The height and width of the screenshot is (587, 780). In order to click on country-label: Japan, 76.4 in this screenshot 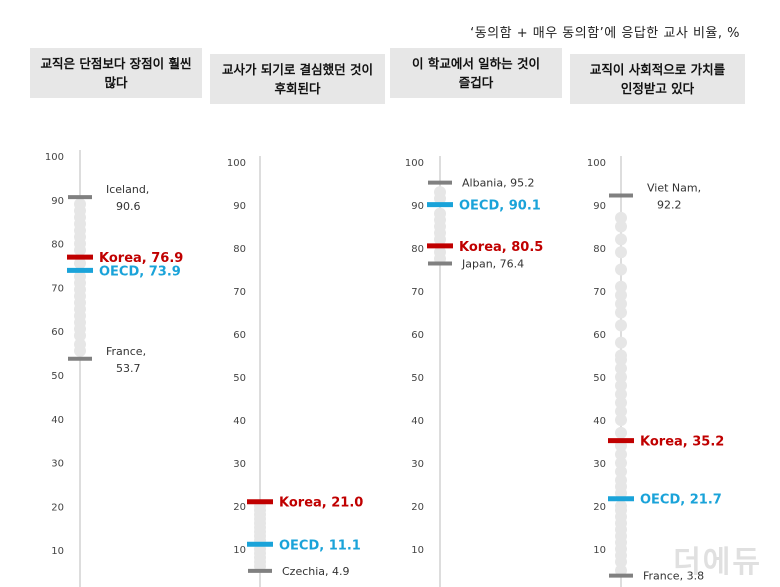, I will do `click(492, 263)`.